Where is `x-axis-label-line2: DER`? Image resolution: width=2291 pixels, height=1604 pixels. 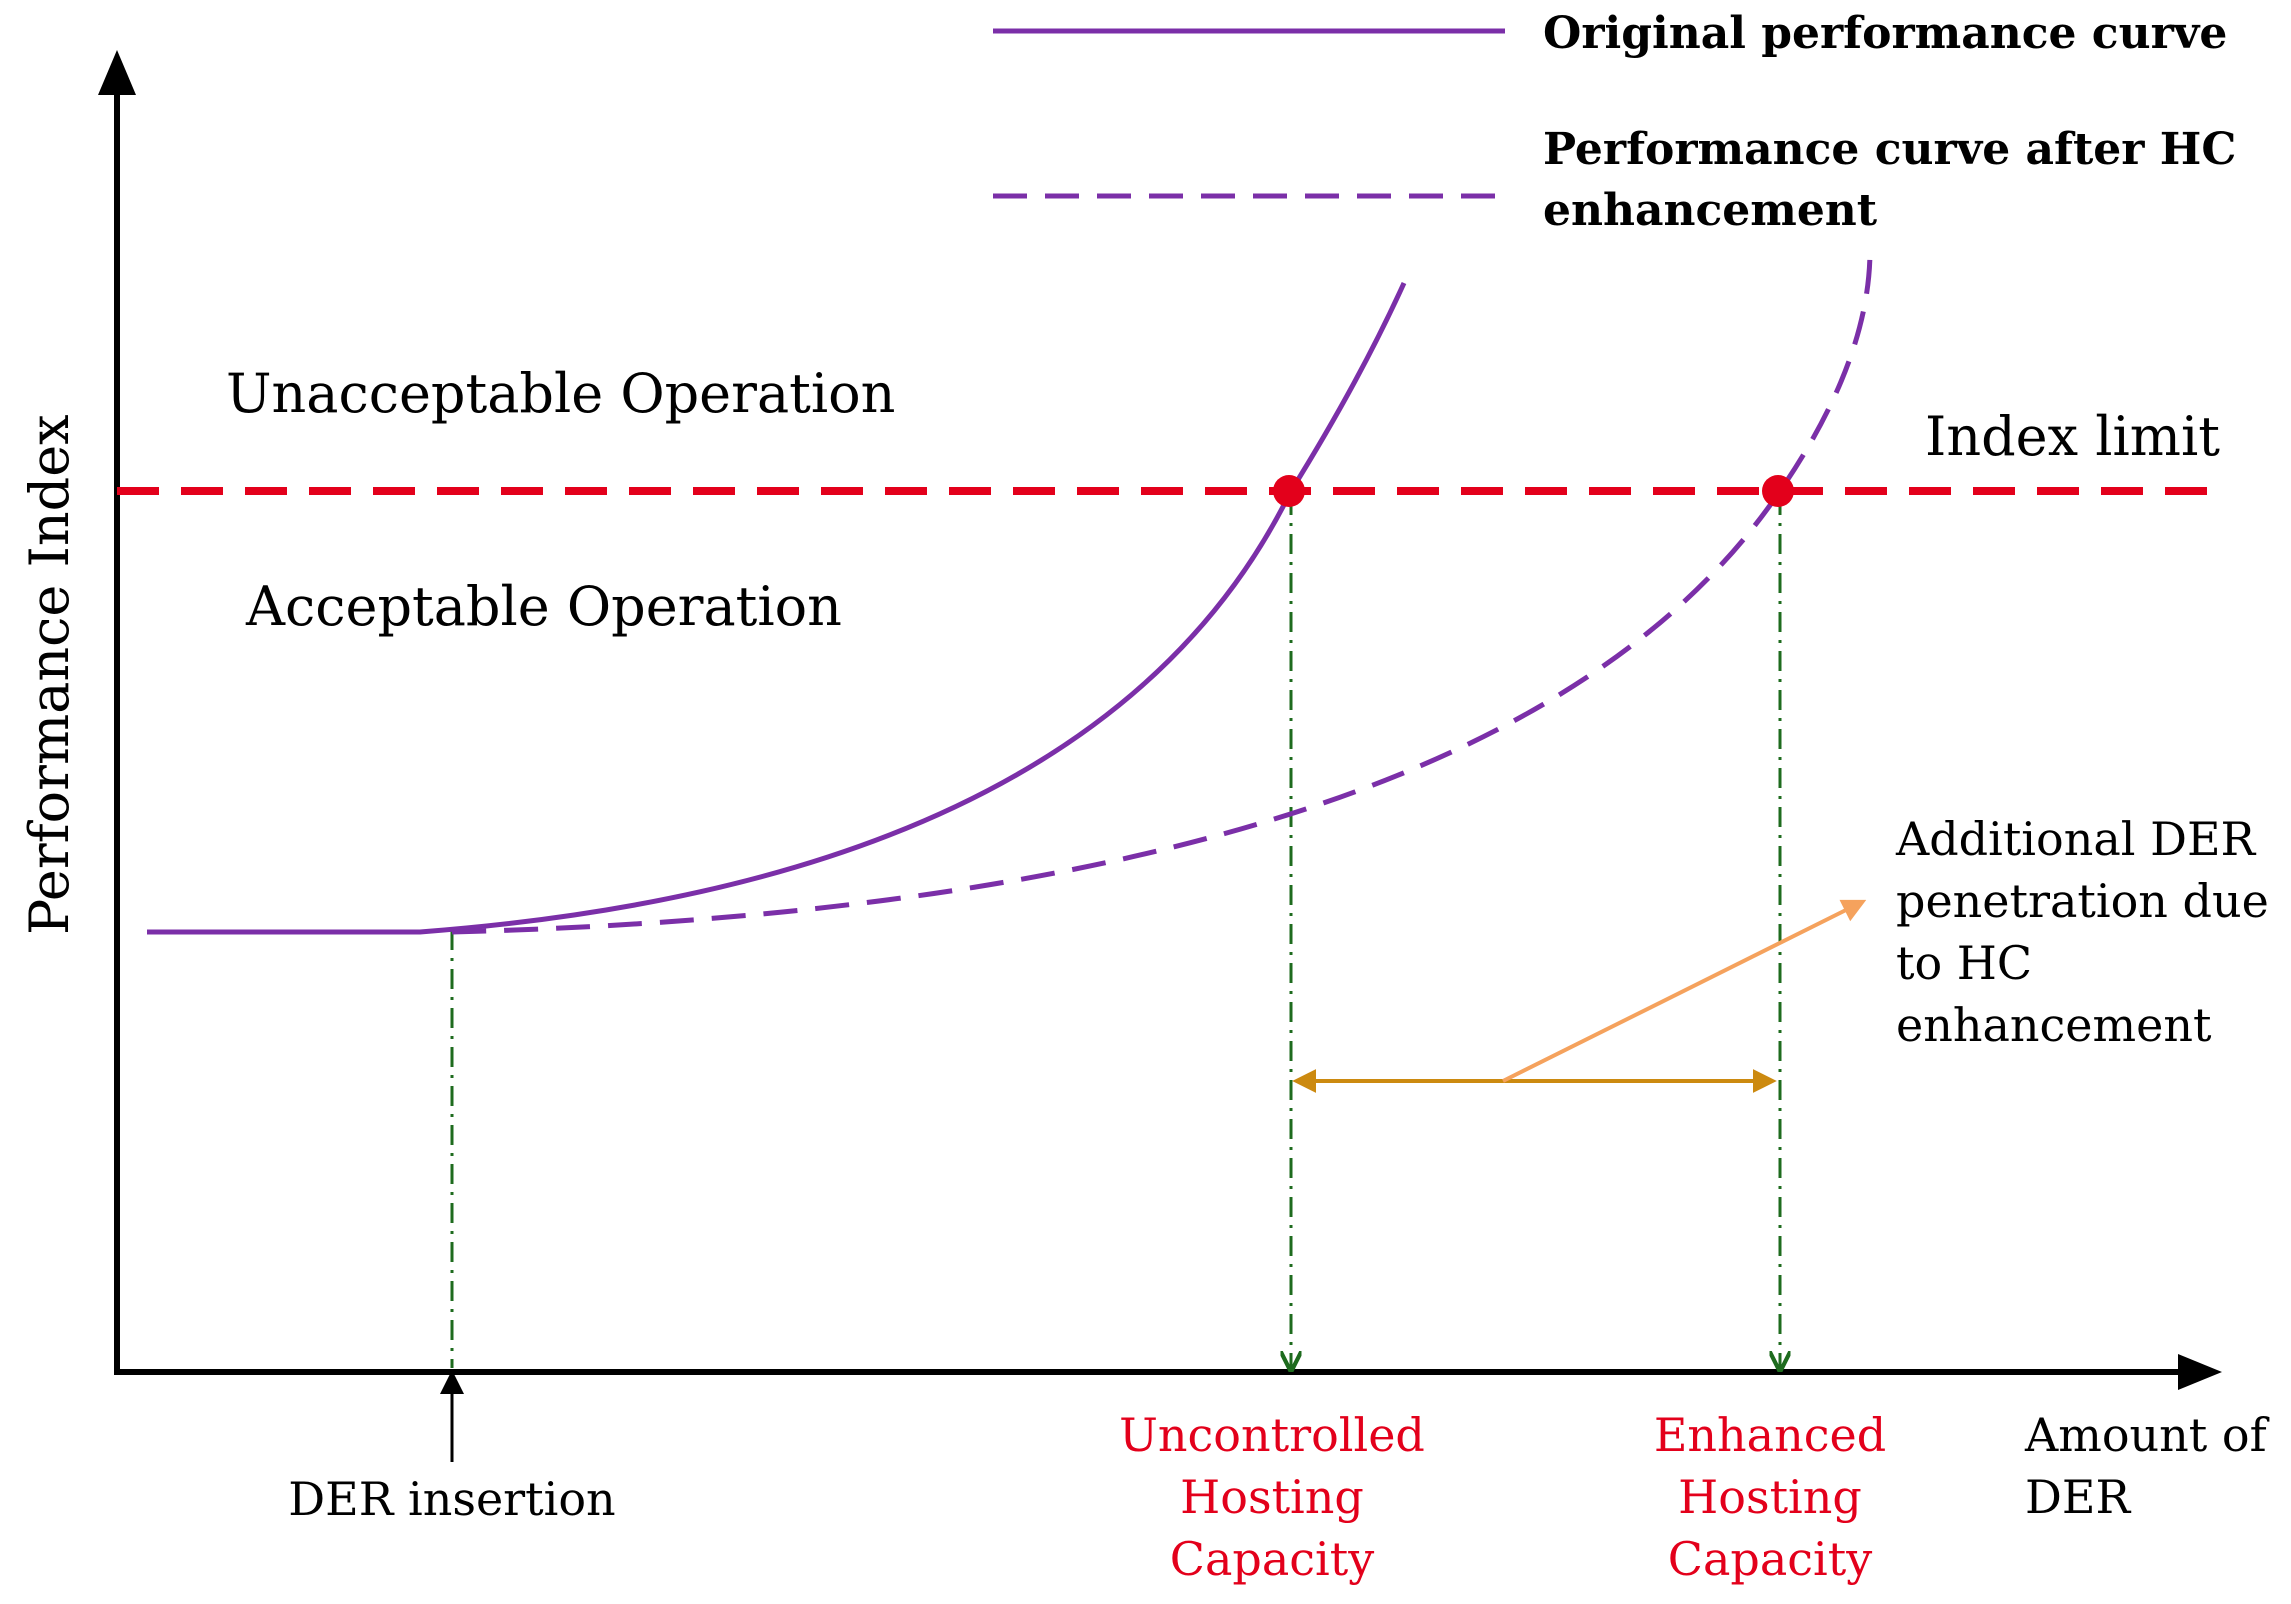 x-axis-label-line2: DER is located at coordinates (2078, 1497).